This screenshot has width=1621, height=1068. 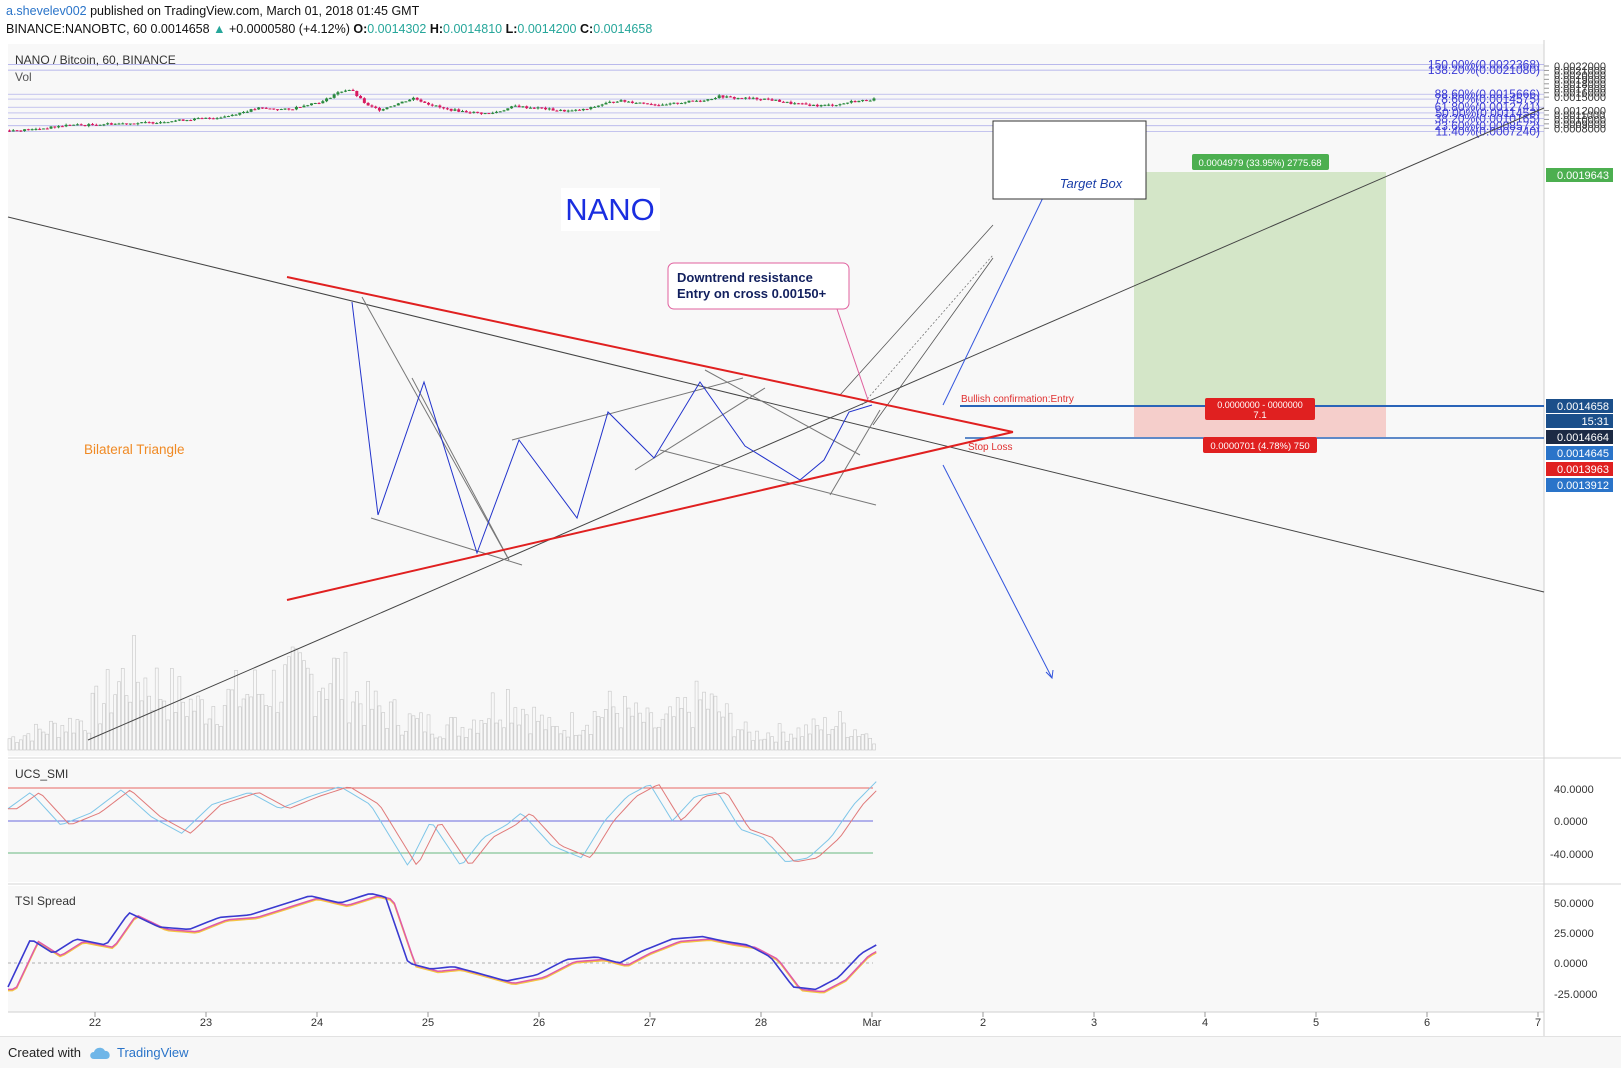 I want to click on wave-path, so click(x=612, y=428).